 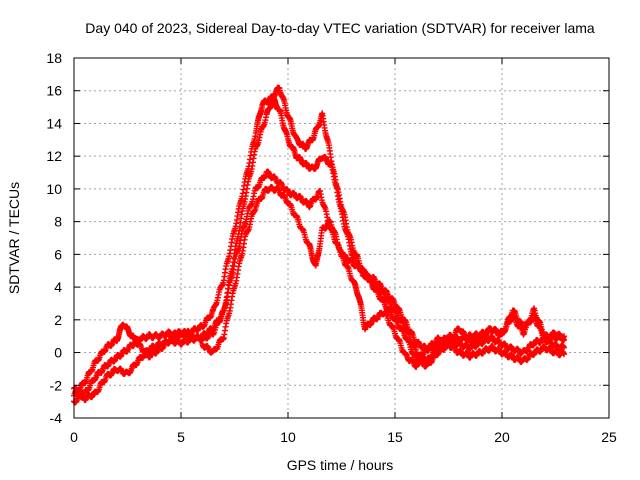 What do you see at coordinates (288, 437) in the screenshot?
I see `x-tick-label: 10` at bounding box center [288, 437].